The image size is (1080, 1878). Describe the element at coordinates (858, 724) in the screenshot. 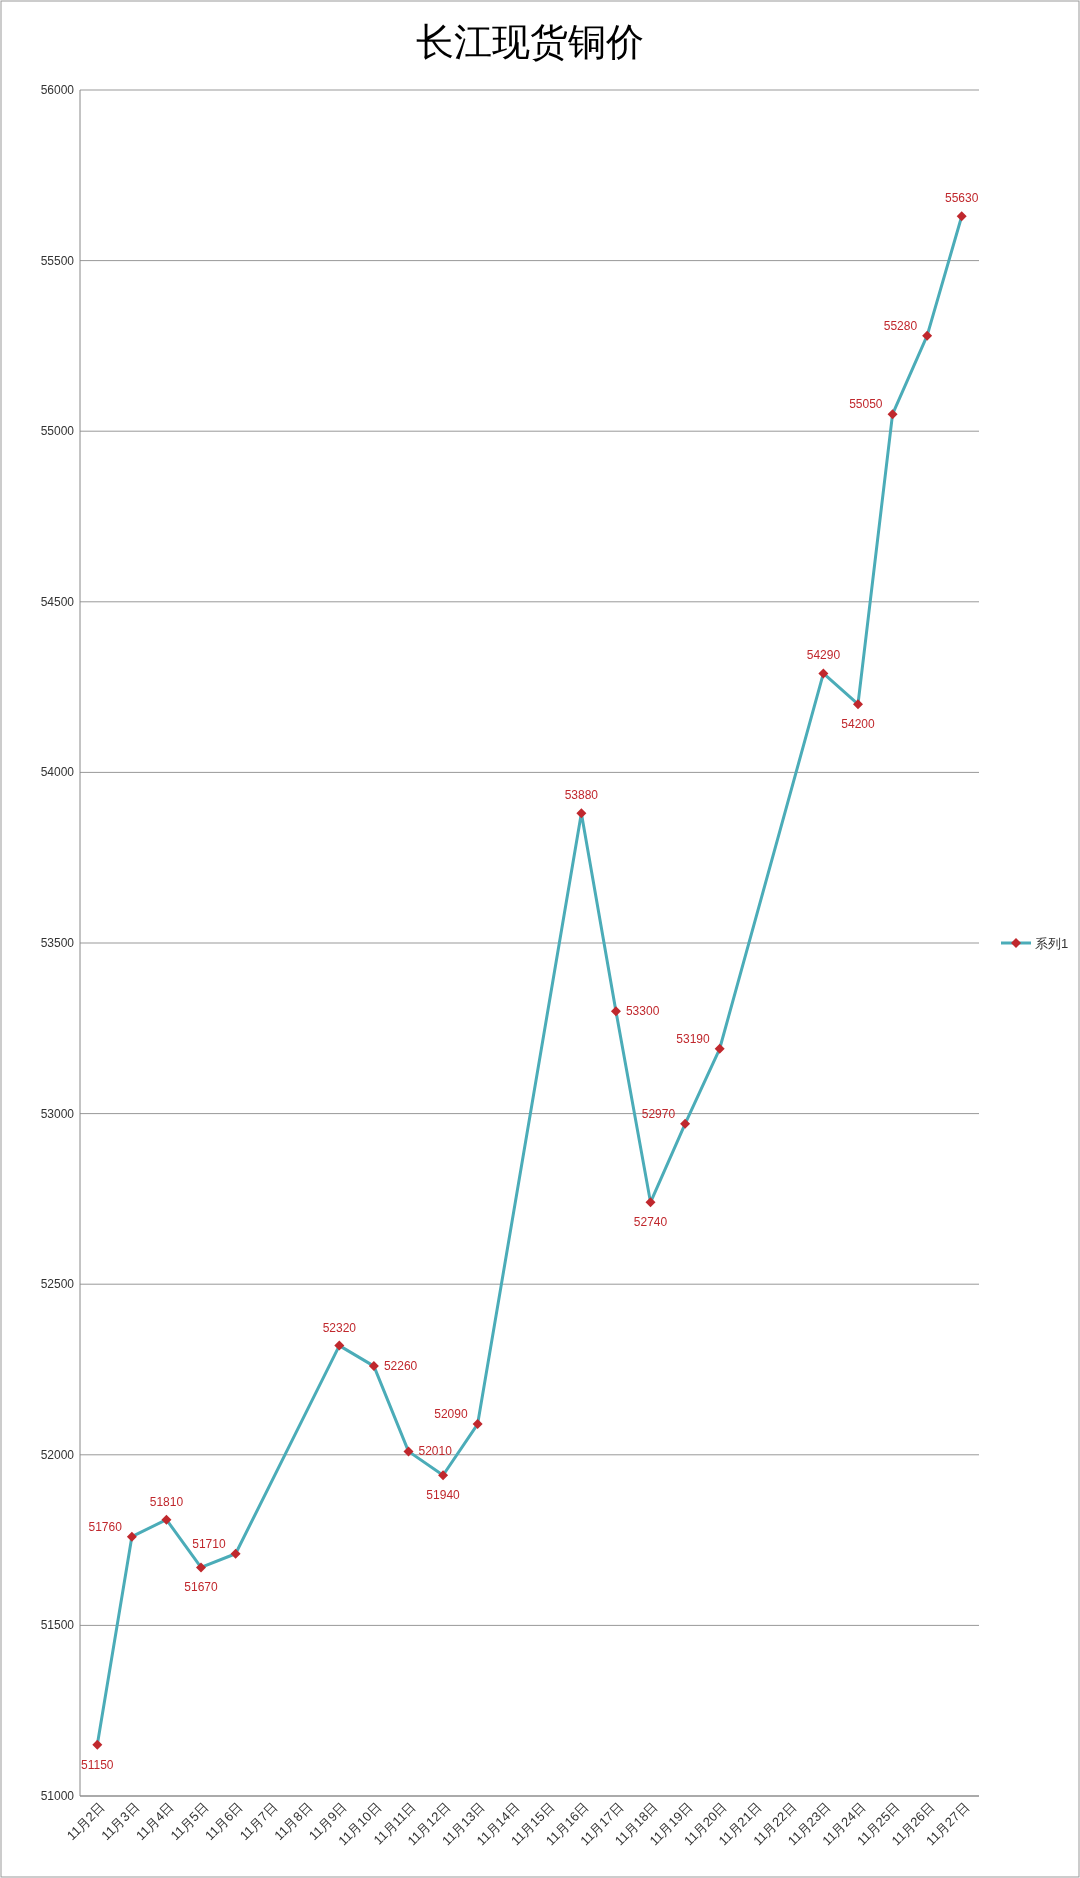

I see `data-label: 54200` at that location.